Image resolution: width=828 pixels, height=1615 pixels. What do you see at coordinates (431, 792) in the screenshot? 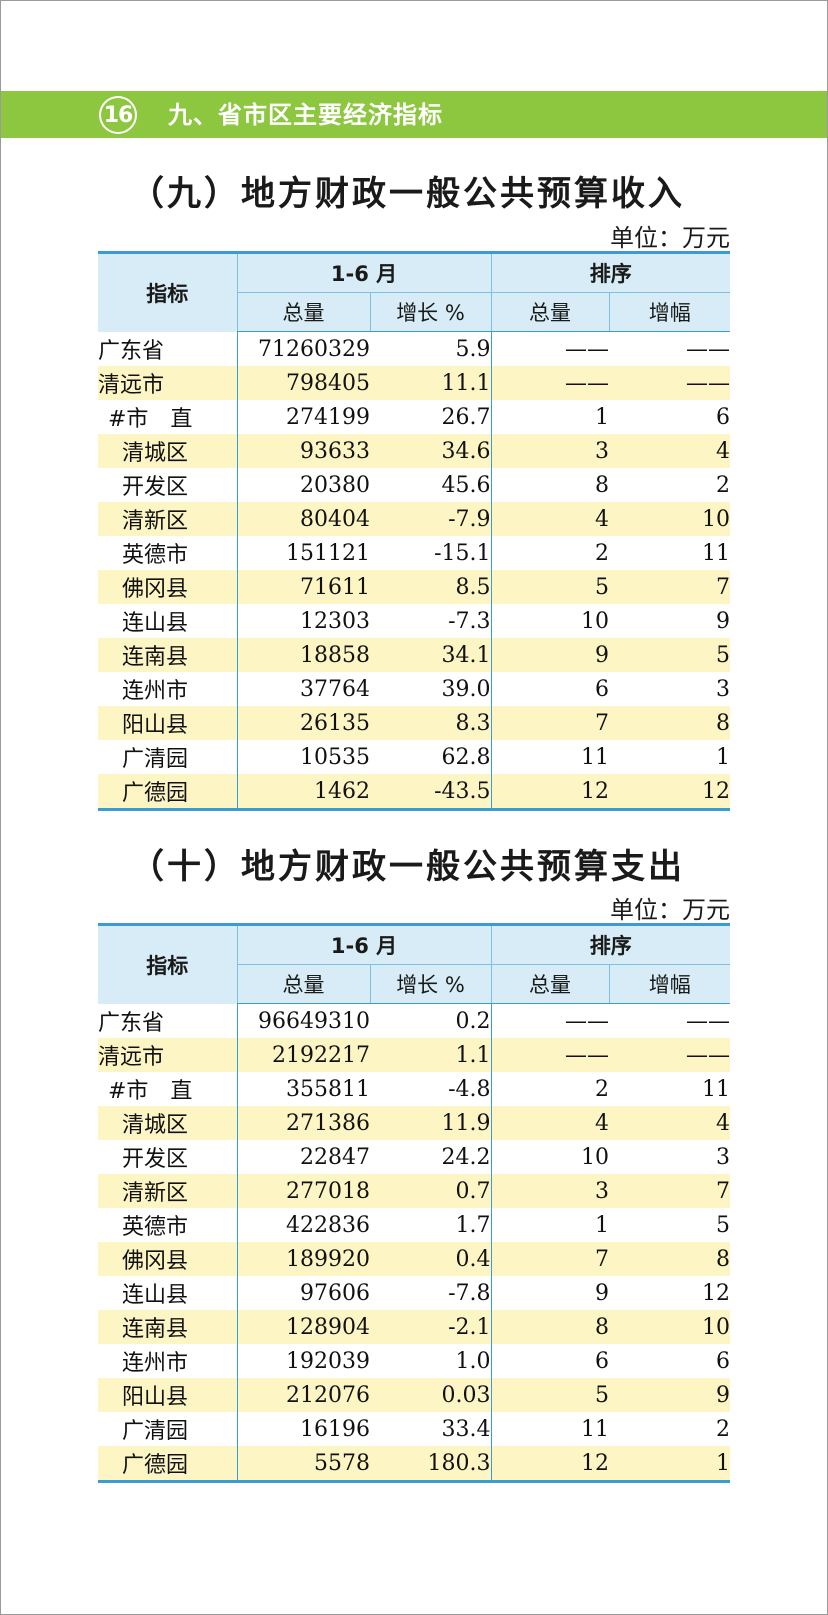
I see `cell-growth: -43.5` at bounding box center [431, 792].